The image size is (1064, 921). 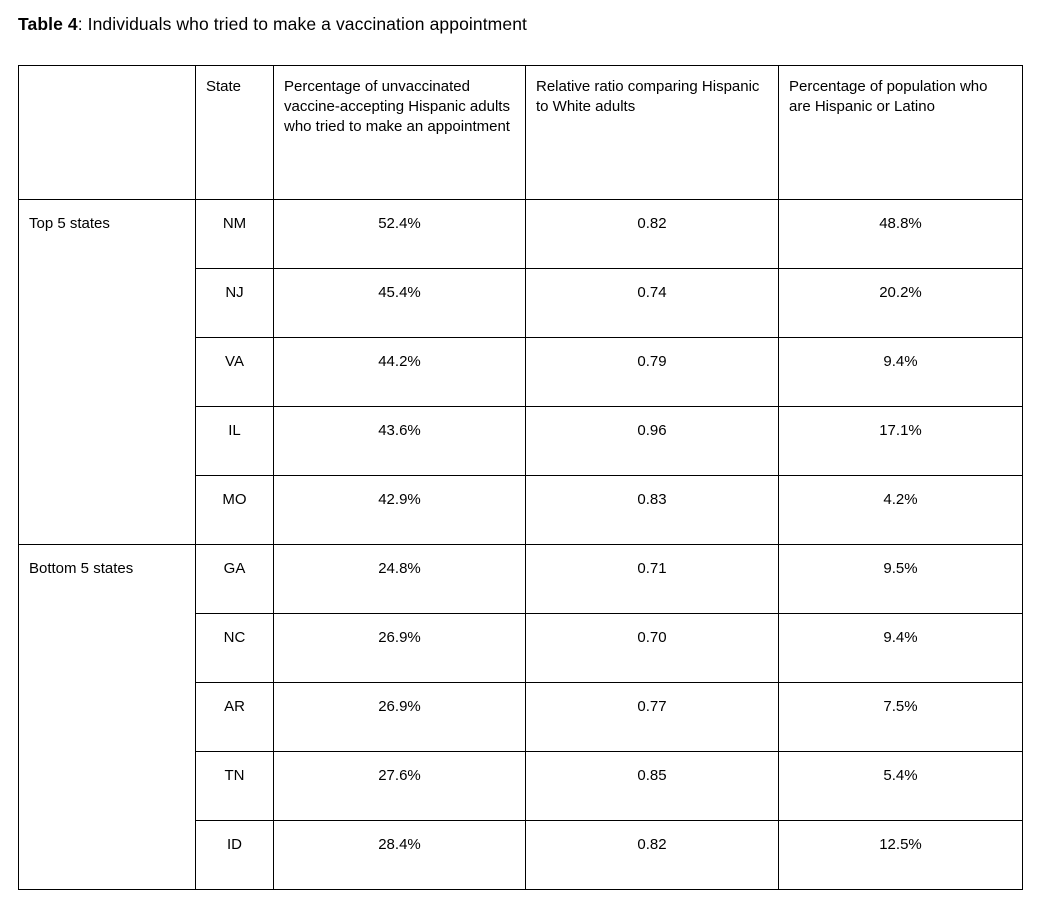 What do you see at coordinates (399, 510) in the screenshot?
I see `cell-pct-tried: 42.9%` at bounding box center [399, 510].